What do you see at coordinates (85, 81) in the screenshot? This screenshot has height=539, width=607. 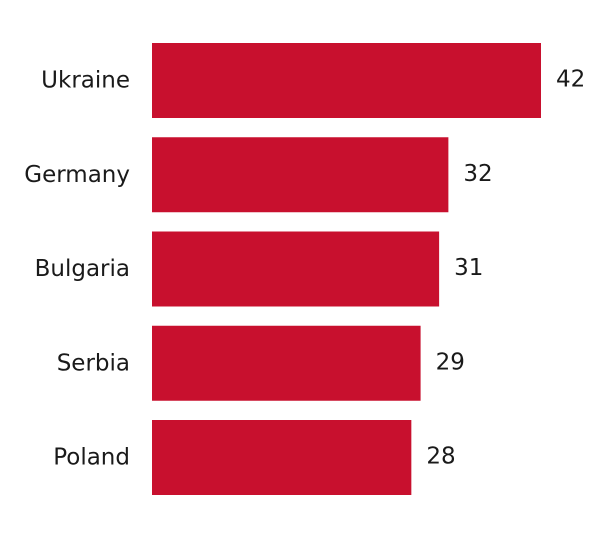 I see `category-label-ukraine: Ukraine` at bounding box center [85, 81].